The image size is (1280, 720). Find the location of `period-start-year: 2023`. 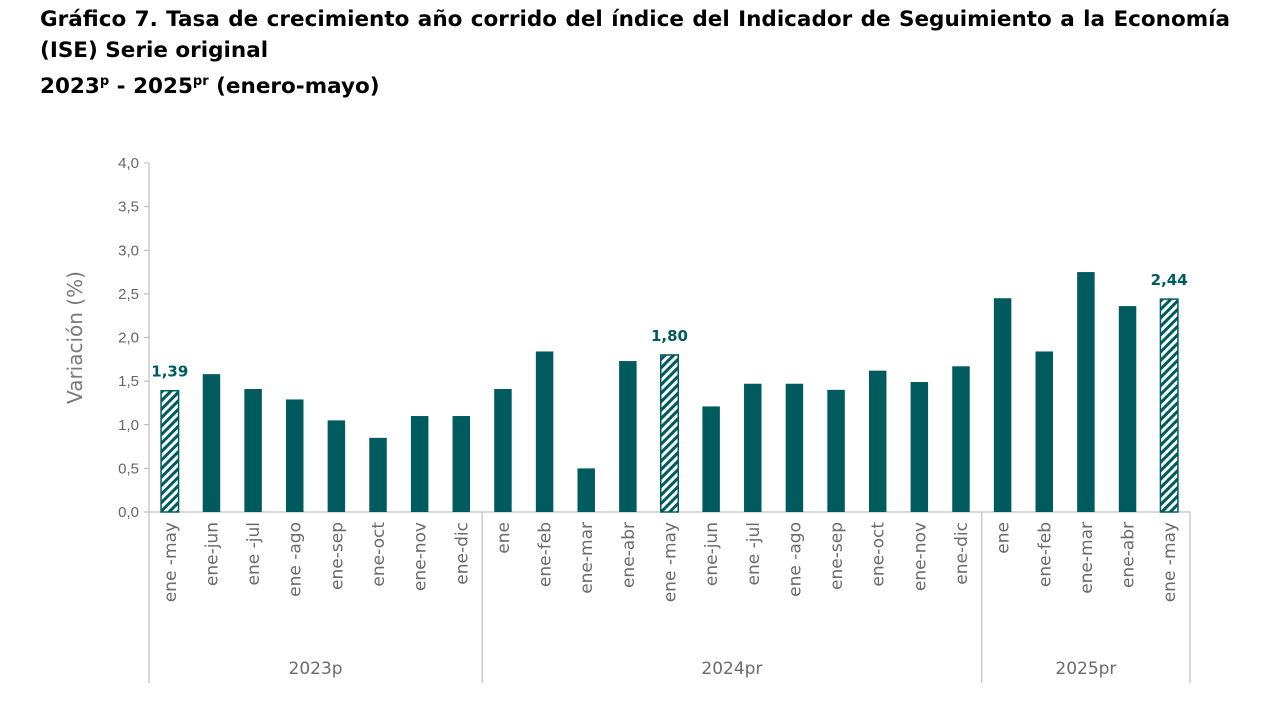

period-start-year: 2023 is located at coordinates (70, 86).